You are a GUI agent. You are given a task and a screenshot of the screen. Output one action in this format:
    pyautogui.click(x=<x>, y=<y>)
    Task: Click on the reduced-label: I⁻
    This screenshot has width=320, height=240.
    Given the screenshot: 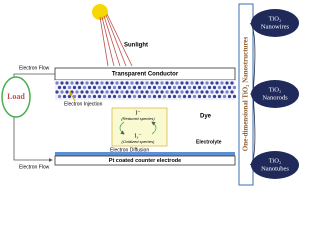 What is the action you would take?
    pyautogui.click(x=137, y=113)
    